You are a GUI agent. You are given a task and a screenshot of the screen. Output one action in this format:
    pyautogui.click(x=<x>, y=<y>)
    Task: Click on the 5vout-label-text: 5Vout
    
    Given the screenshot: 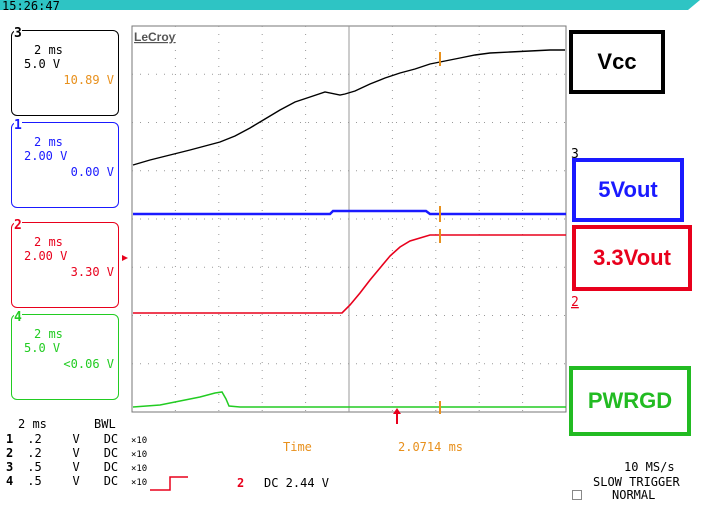 What is the action you would take?
    pyautogui.click(x=628, y=189)
    